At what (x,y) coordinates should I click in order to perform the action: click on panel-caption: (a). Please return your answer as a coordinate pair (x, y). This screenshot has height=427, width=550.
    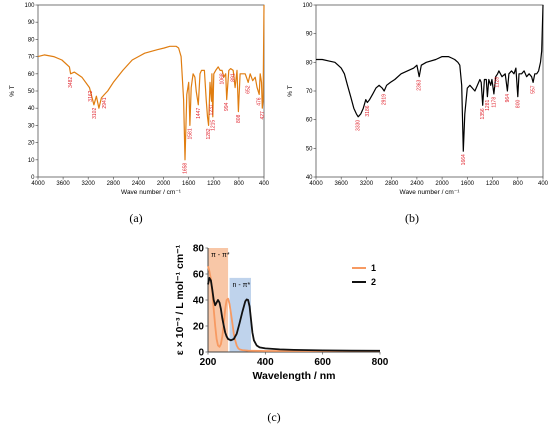
    Looking at the image, I should click on (135, 218).